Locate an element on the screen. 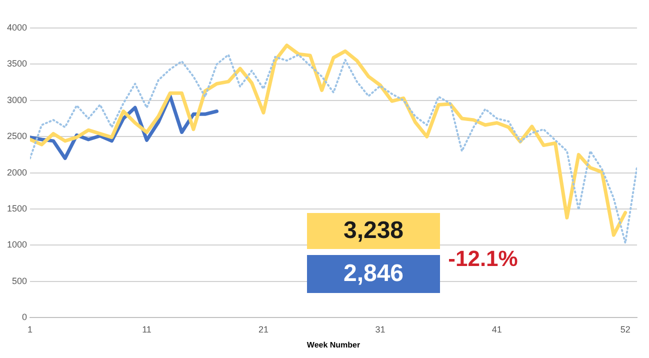  y-tick-label: 0 is located at coordinates (25, 317).